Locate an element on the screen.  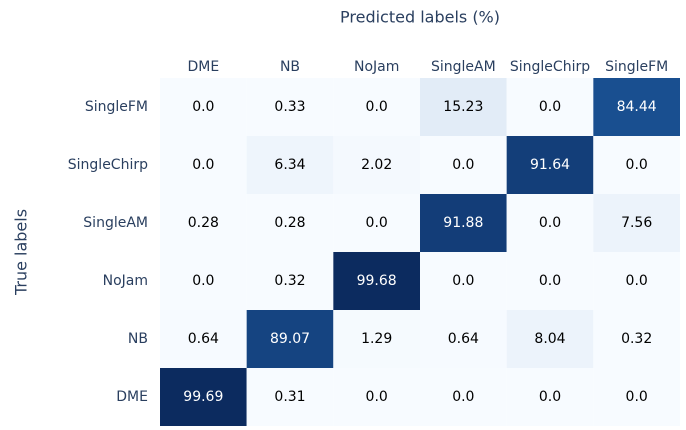
cell-label: 1.29 is located at coordinates (376, 339).